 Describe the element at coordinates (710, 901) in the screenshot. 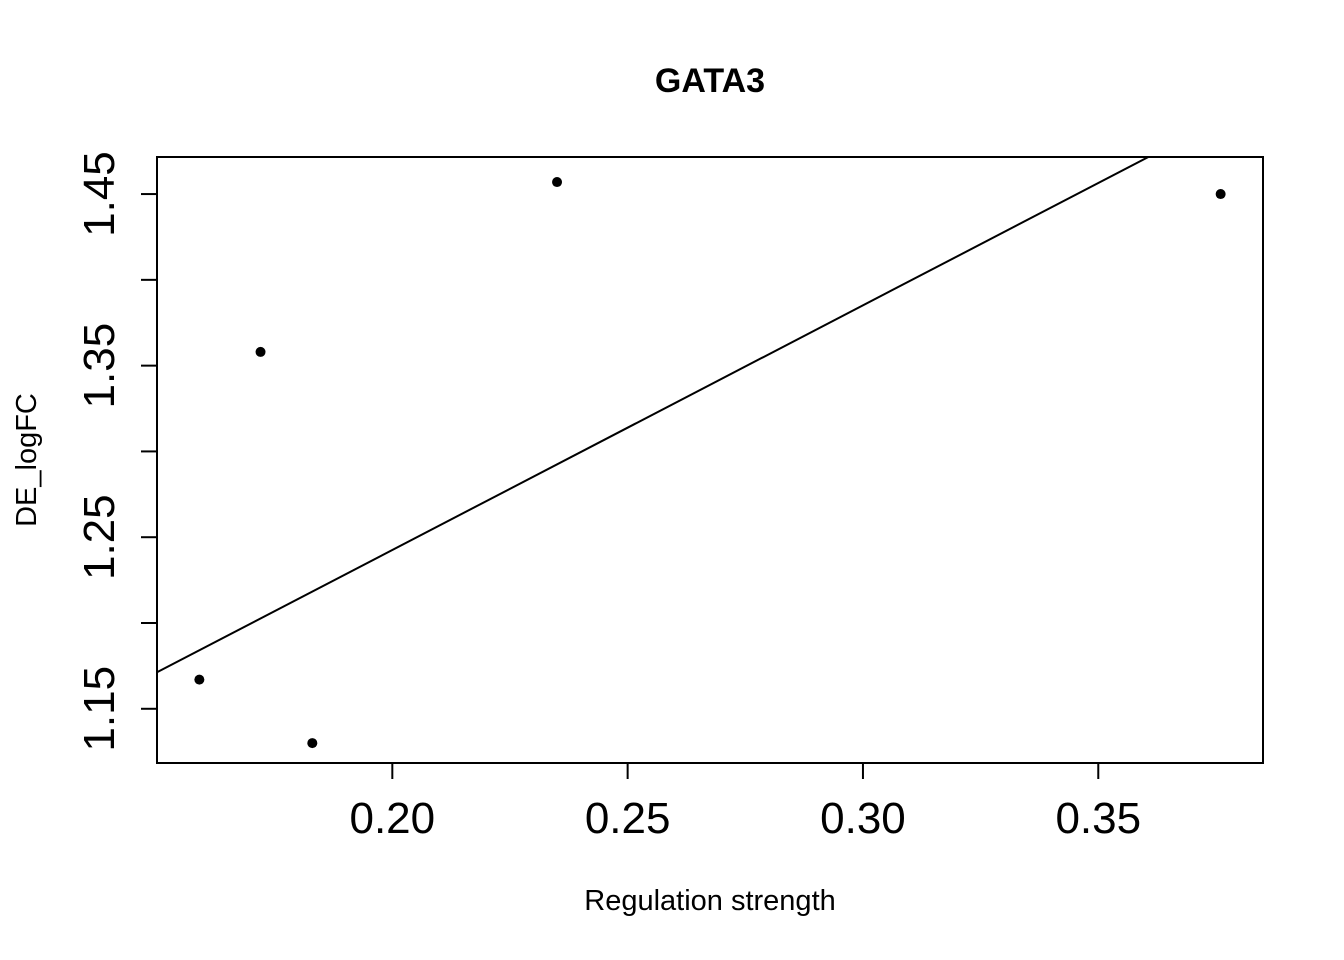

I see `x-axis-label: Regulation strength` at that location.